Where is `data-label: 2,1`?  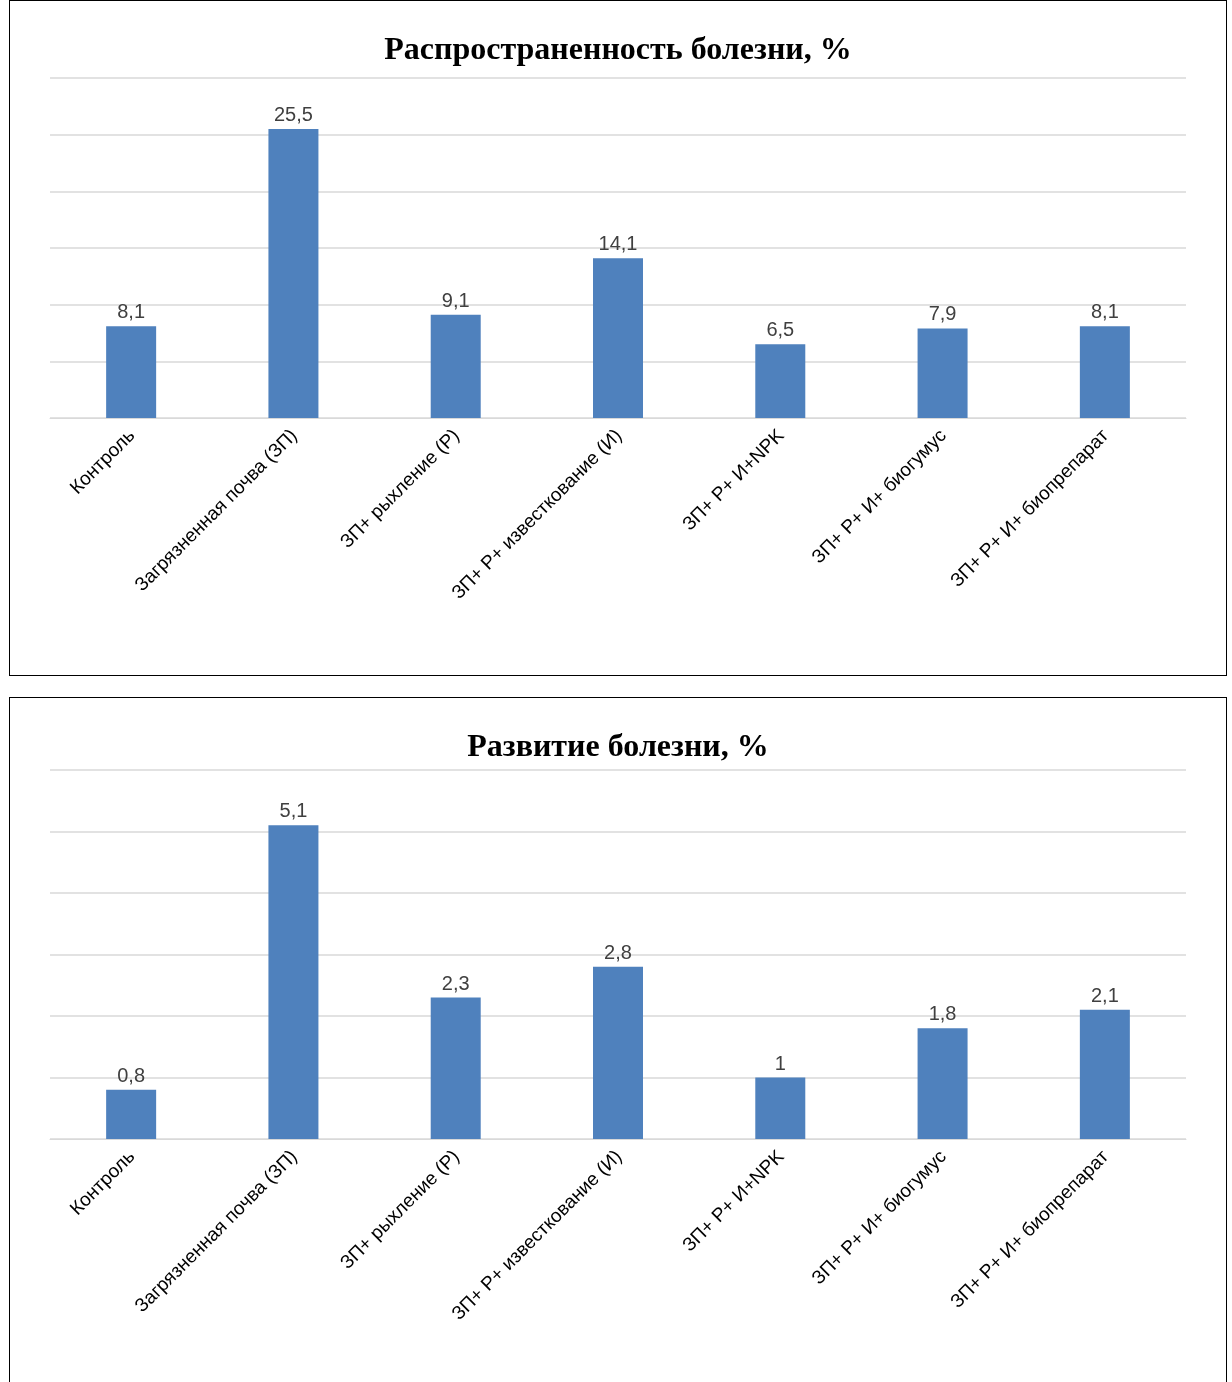
data-label: 2,1 is located at coordinates (1104, 994).